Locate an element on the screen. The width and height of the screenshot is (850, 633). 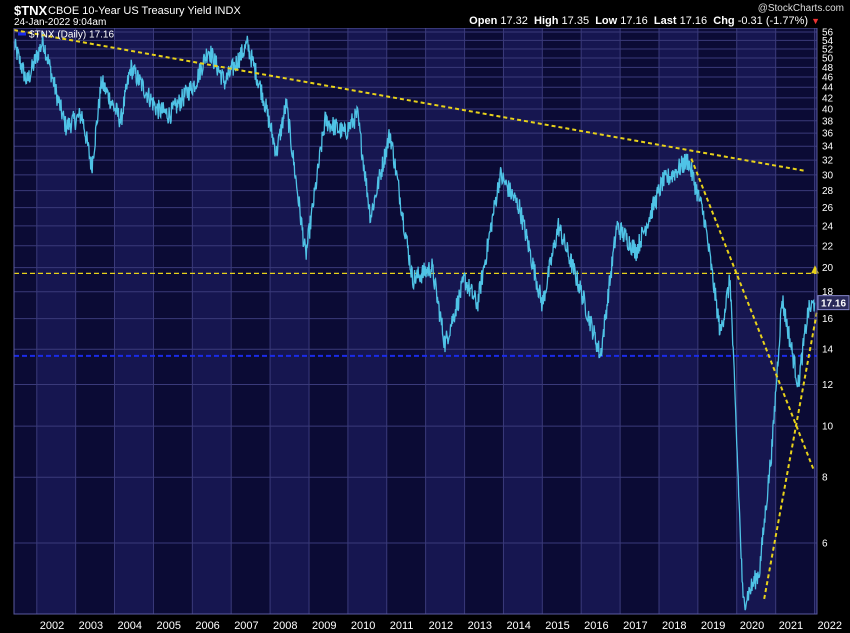
y-tick-label: 10 is located at coordinates (828, 427).